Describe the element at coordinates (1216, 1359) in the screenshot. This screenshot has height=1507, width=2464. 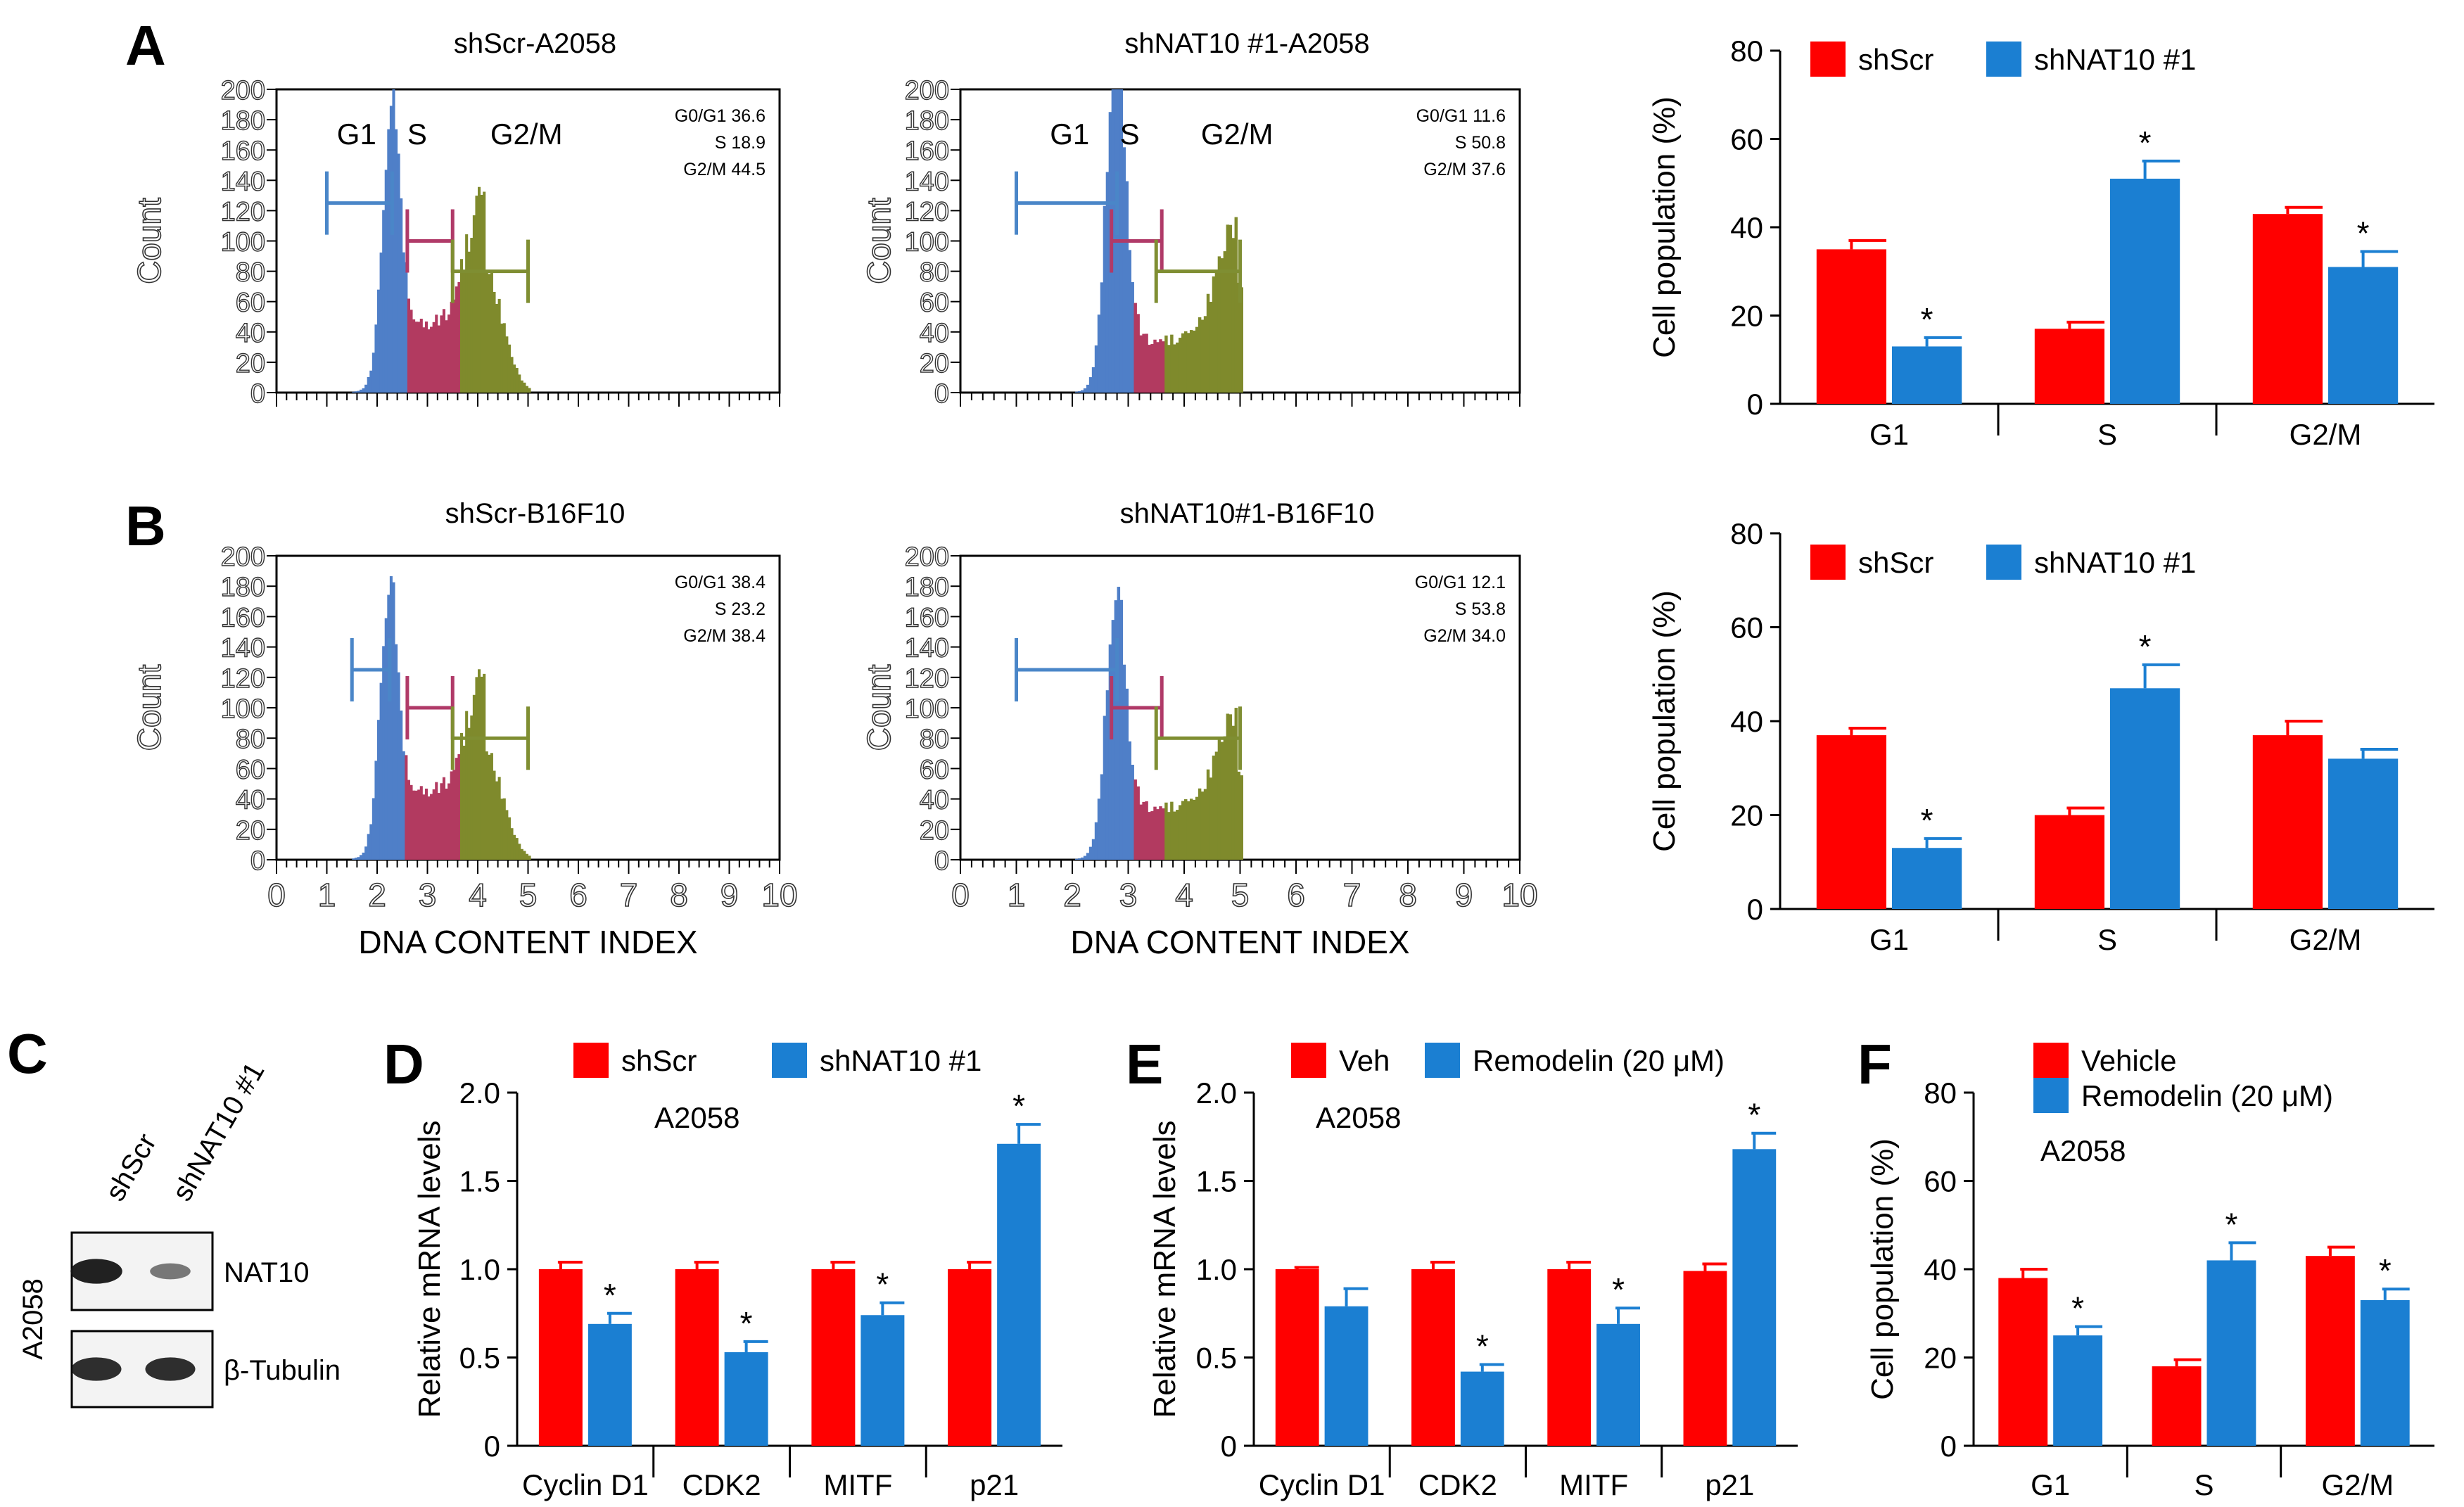
I see `y-tick-label: 0.5` at that location.